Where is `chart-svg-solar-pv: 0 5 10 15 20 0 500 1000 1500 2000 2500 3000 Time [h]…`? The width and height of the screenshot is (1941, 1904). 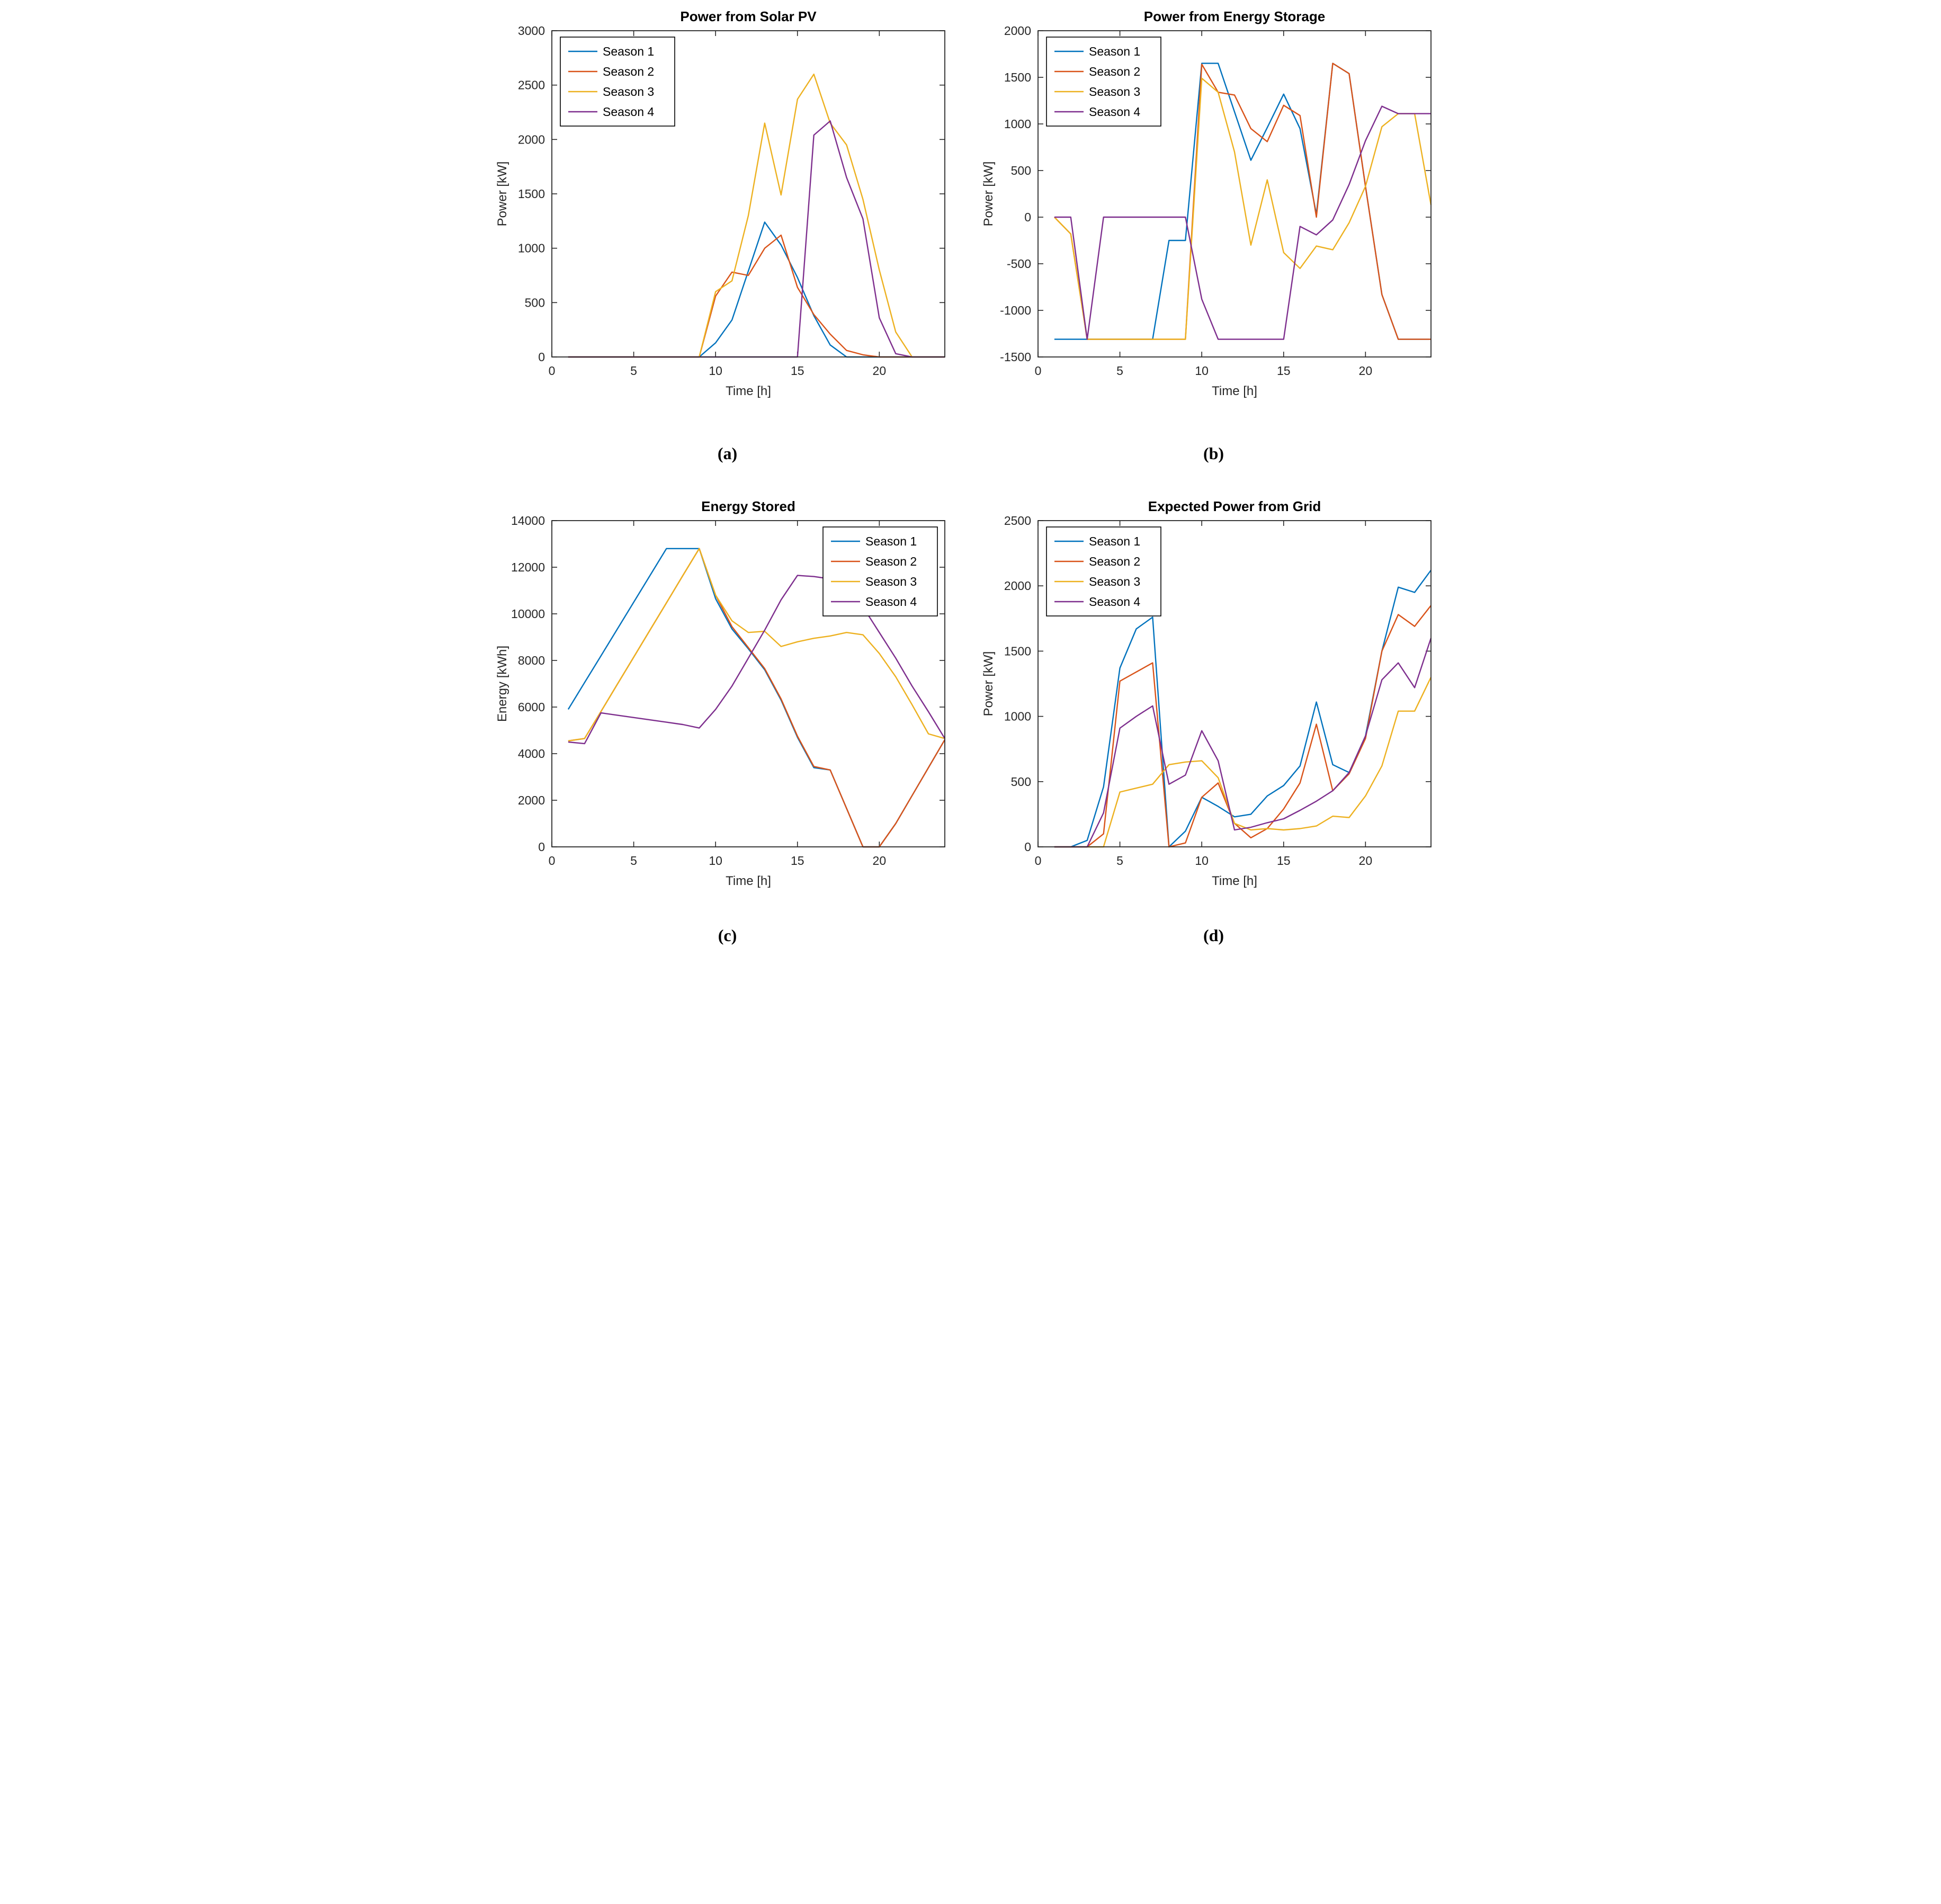
chart-svg-solar-pv: 0 5 10 15 20 0 500 1000 1500 2000 2500 3000 Time [h]… is located at coordinates (720, 203).